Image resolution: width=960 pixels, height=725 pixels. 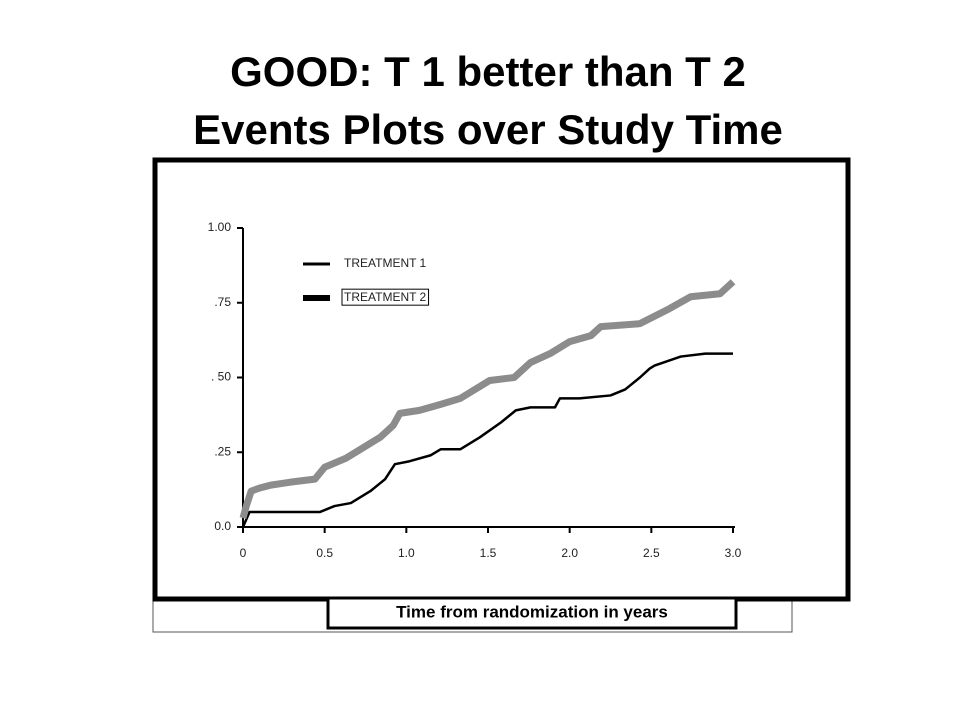 I want to click on y-tick-label: .75, so click(x=222, y=302).